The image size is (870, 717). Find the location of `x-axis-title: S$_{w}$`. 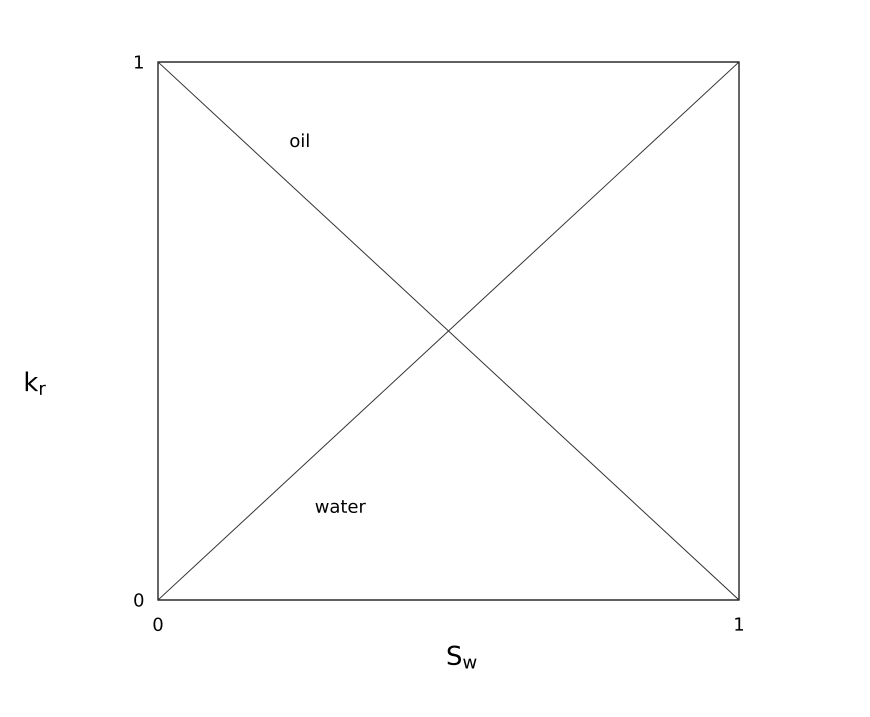

x-axis-title: S$_{w}$ is located at coordinates (462, 657).